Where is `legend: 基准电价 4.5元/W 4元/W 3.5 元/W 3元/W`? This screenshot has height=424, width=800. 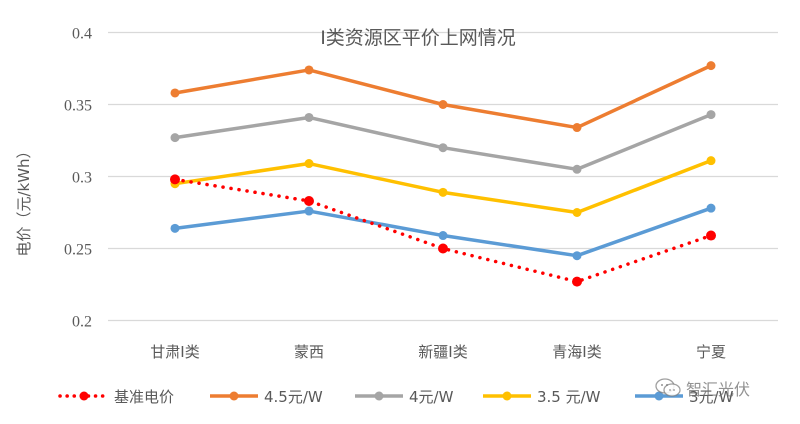
legend: 基准电价 4.5元/W 4元/W 3.5 元/W 3元/W is located at coordinates (396, 397).